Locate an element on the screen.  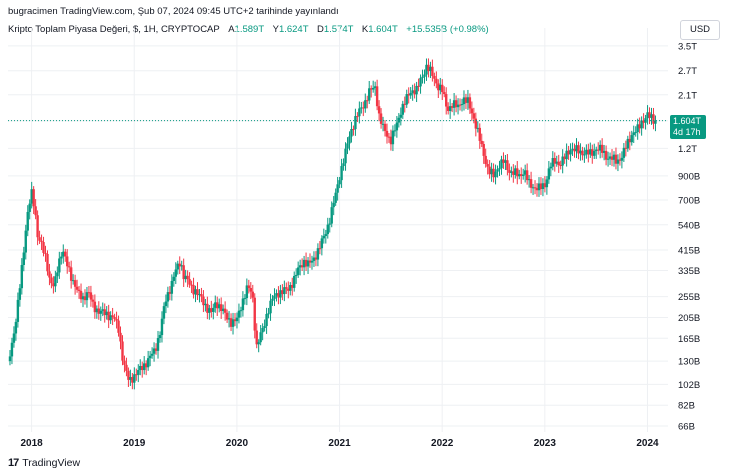
x-tick-label: 2021 is located at coordinates (339, 443).